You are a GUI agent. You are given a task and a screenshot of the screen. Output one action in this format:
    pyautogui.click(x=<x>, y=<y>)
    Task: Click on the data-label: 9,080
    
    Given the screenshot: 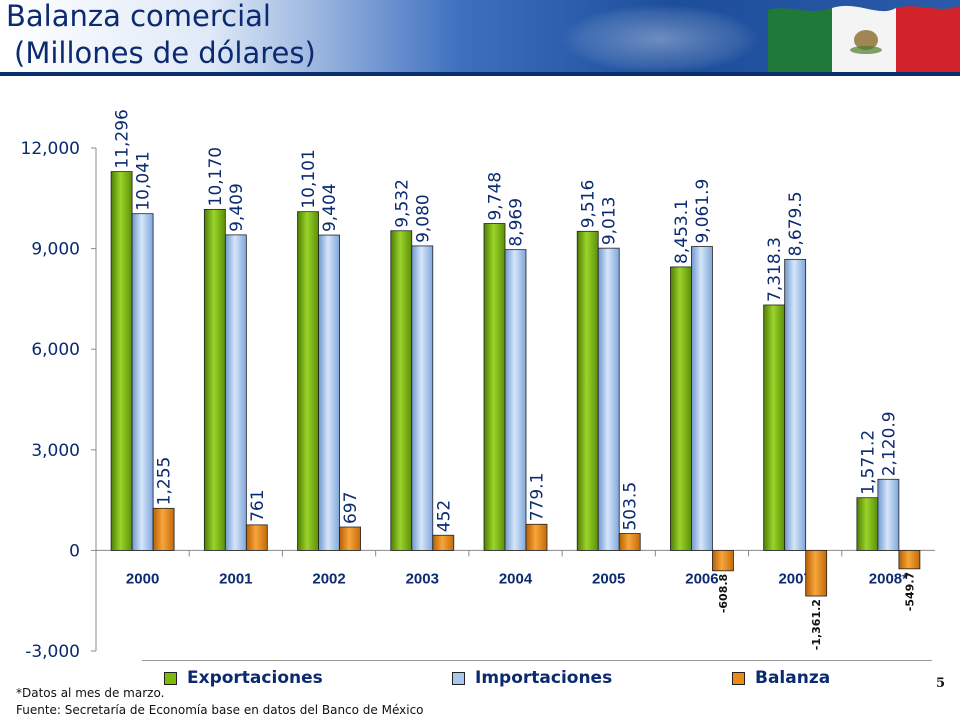 What is the action you would take?
    pyautogui.click(x=423, y=218)
    